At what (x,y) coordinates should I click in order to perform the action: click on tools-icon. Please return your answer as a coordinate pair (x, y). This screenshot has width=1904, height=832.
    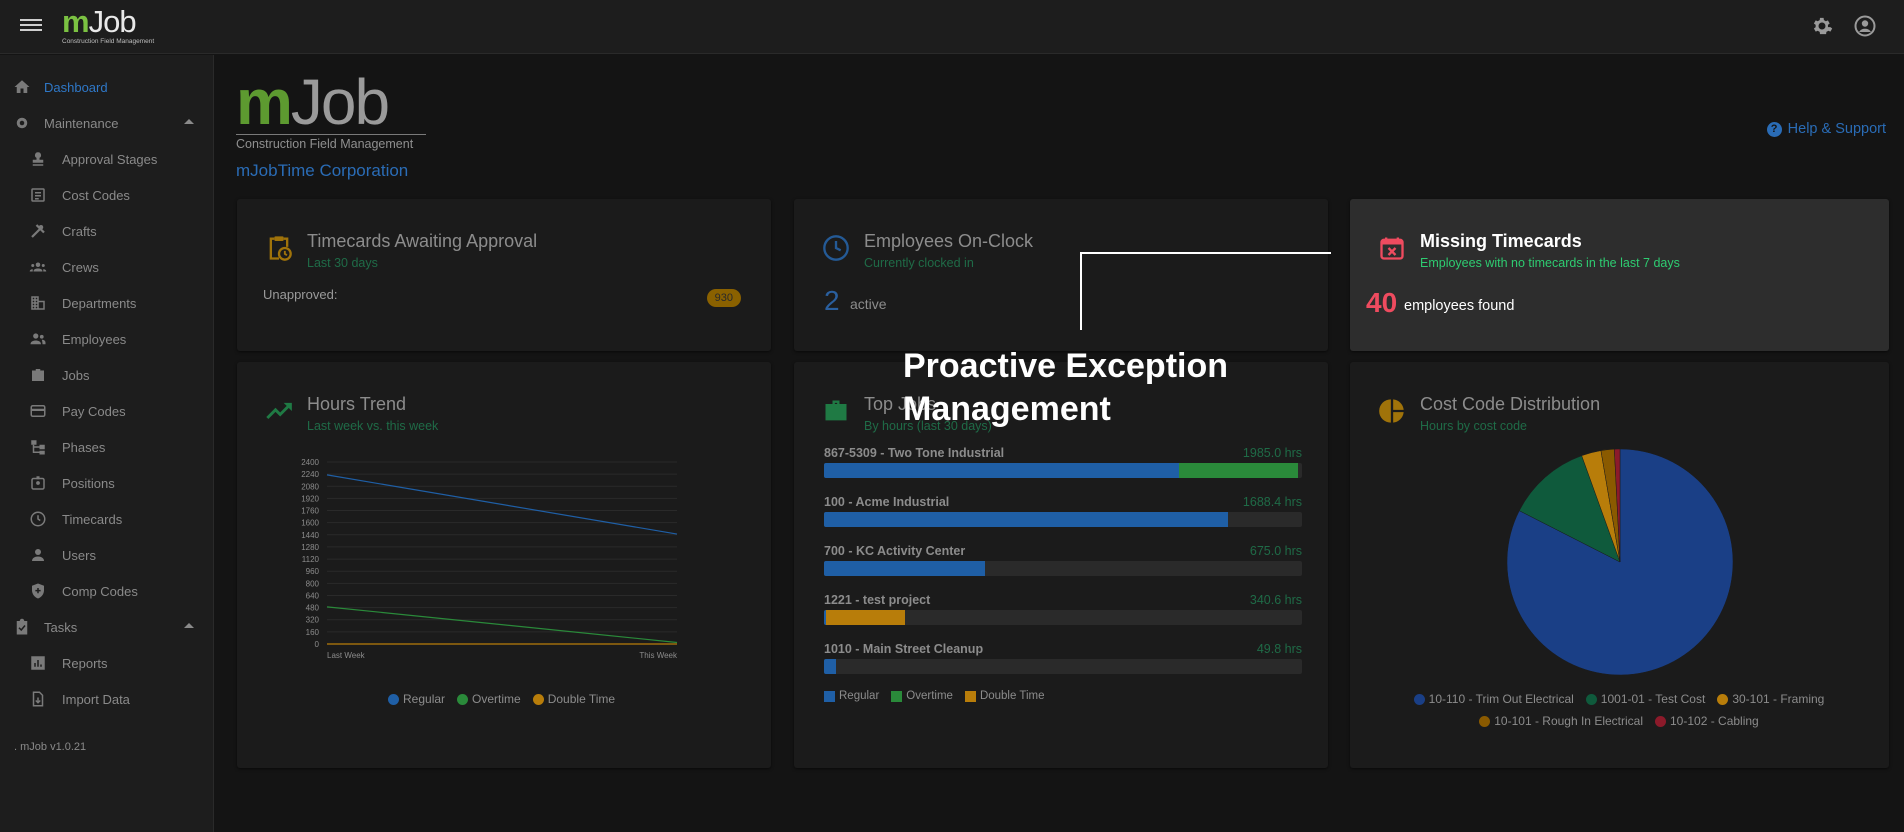
    Looking at the image, I should click on (38, 231).